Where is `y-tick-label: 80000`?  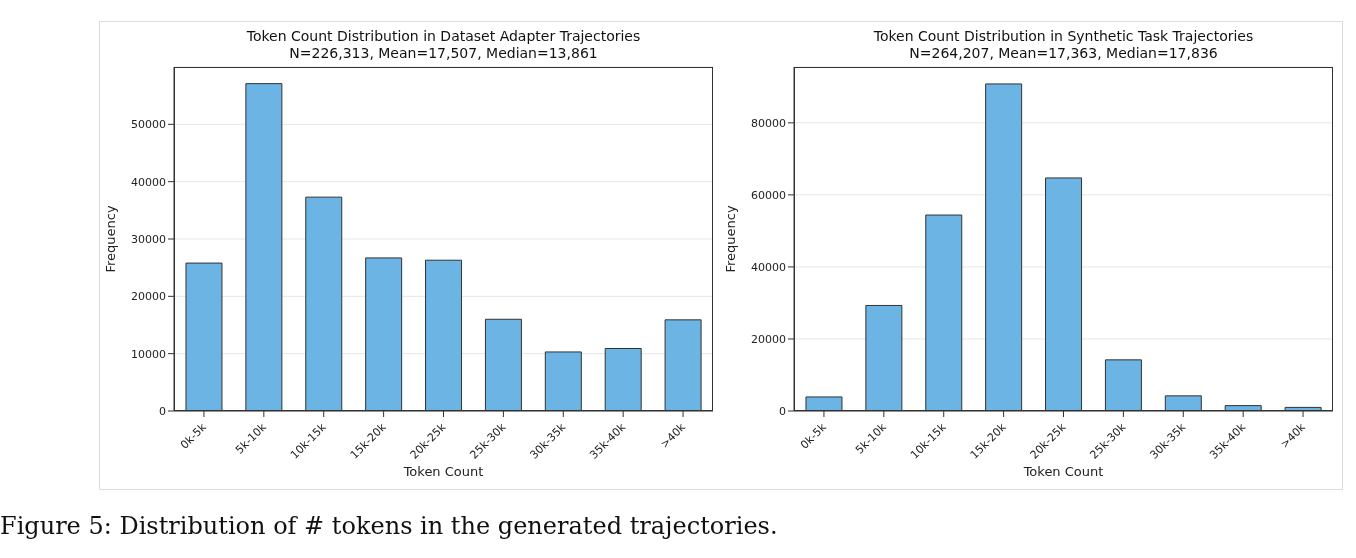
y-tick-label: 80000 is located at coordinates (768, 123).